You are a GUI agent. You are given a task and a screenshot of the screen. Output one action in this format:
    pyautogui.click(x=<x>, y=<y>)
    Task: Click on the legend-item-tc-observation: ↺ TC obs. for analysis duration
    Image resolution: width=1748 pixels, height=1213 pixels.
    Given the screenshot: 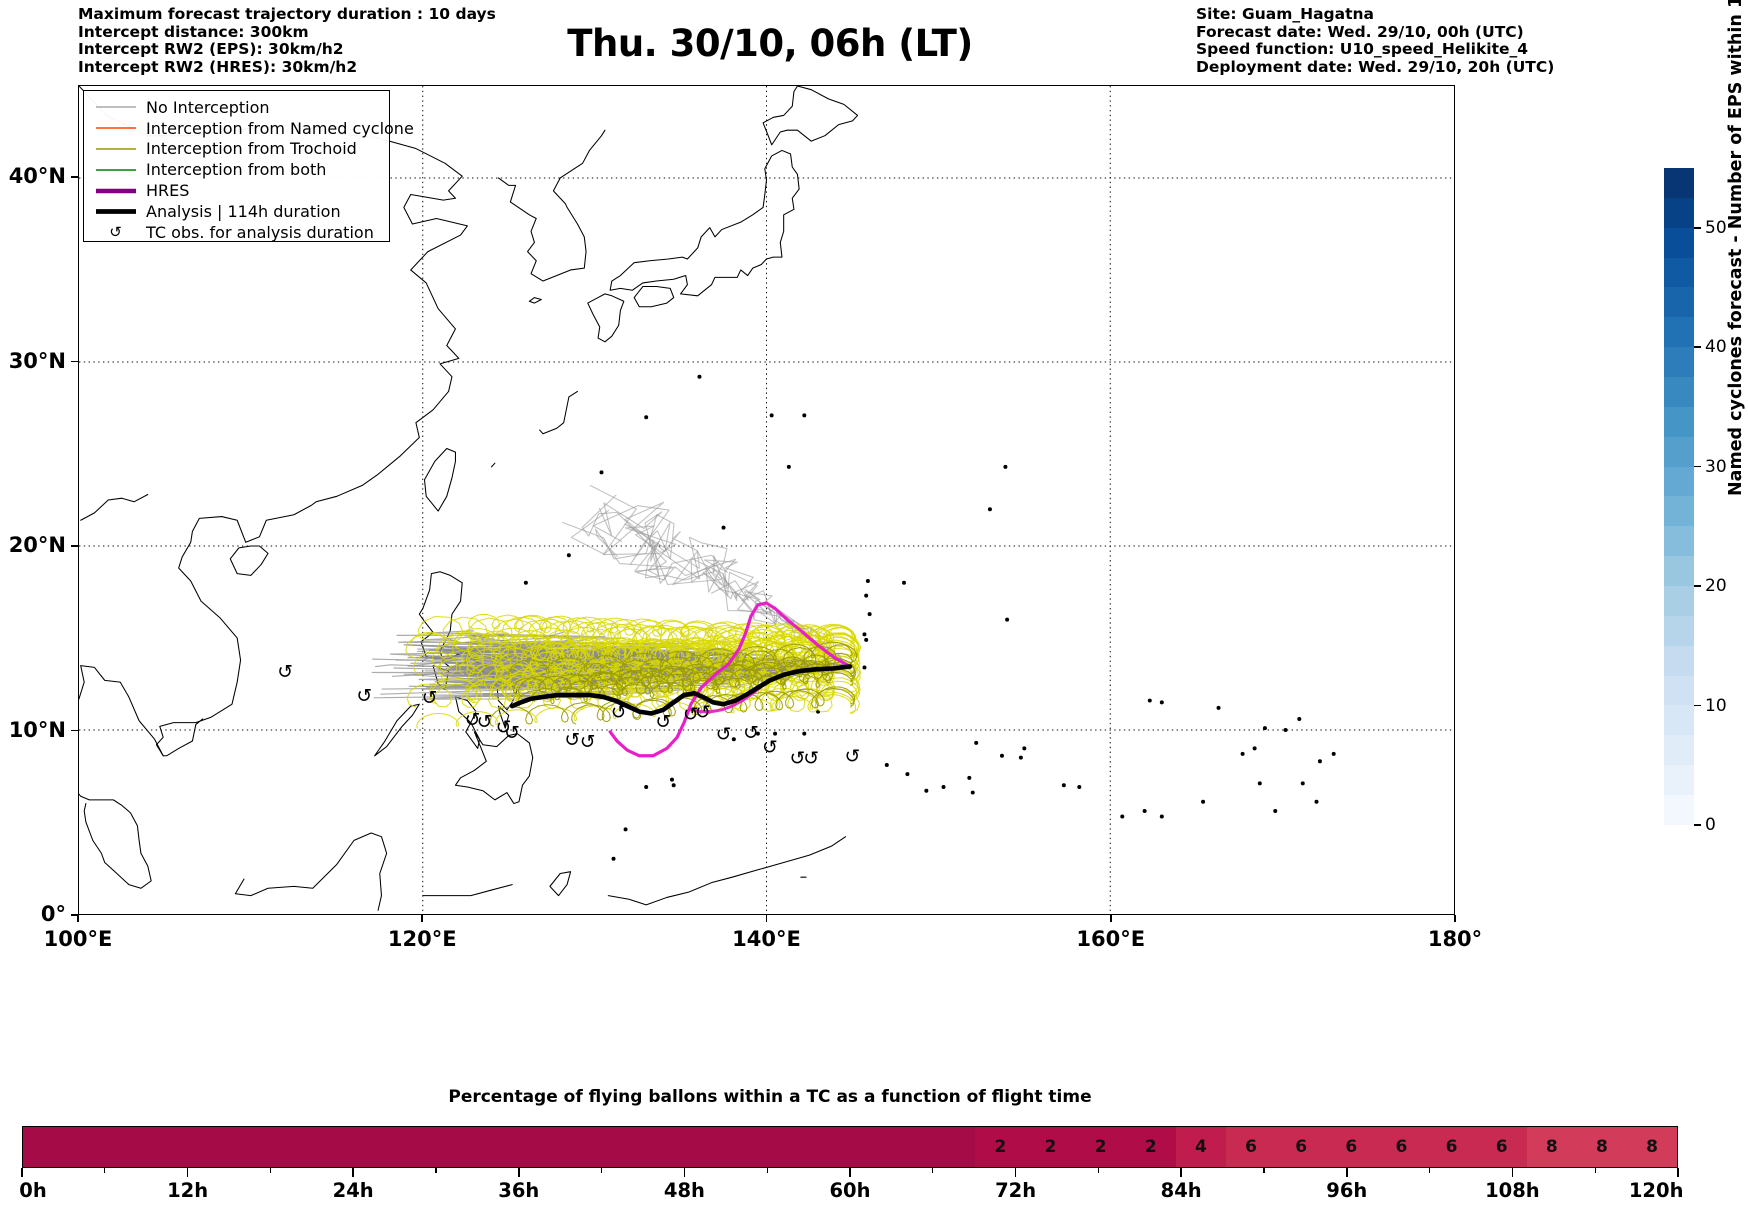 What is the action you would take?
    pyautogui.click(x=236, y=232)
    